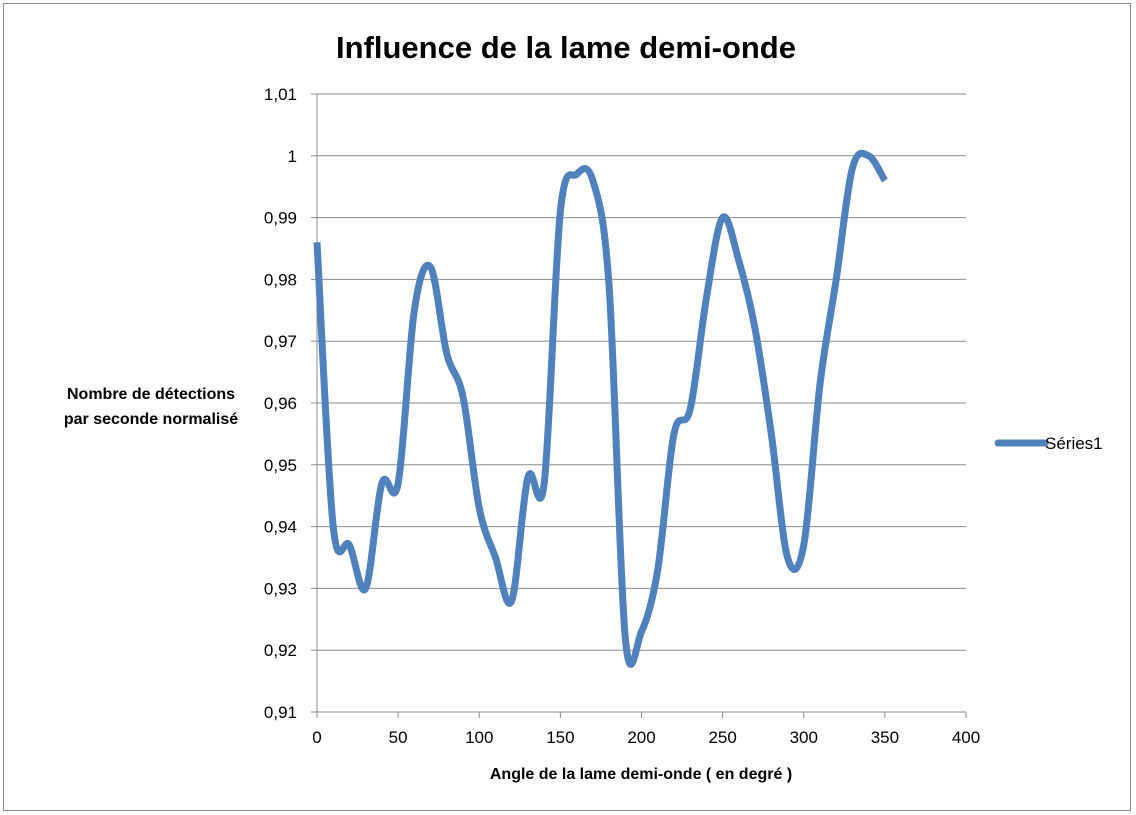  Describe the element at coordinates (280, 279) in the screenshot. I see `y-tick-label: 0,98` at that location.